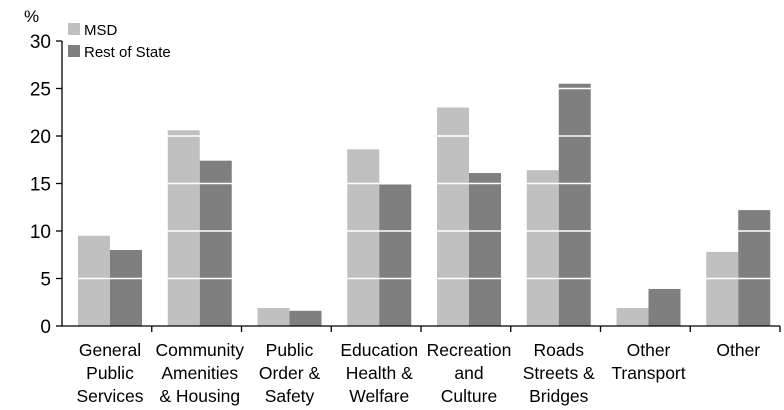 The height and width of the screenshot is (410, 784). What do you see at coordinates (379, 373) in the screenshot?
I see `category-label: Education Health & Welfare` at bounding box center [379, 373].